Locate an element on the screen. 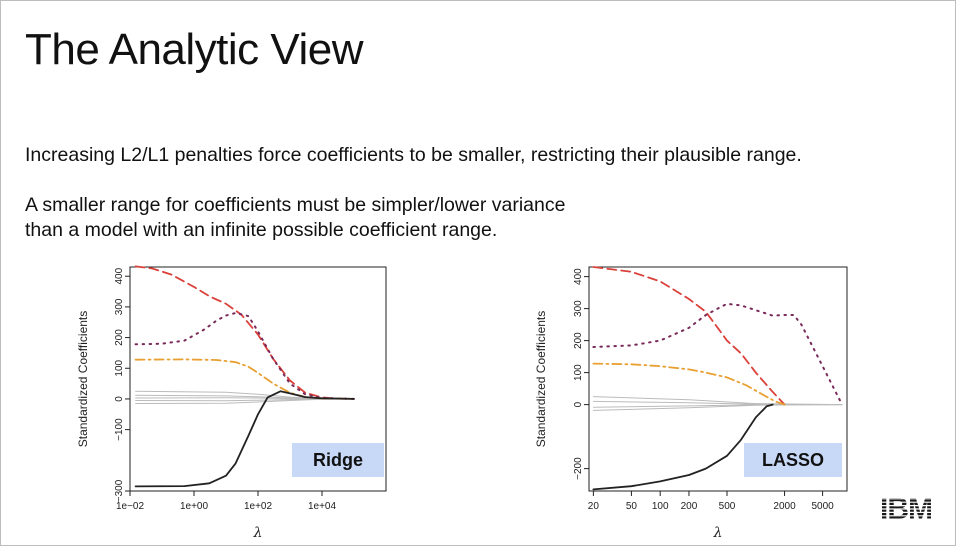 The height and width of the screenshot is (552, 956). x-tick-label: 1e−02 is located at coordinates (130, 506).